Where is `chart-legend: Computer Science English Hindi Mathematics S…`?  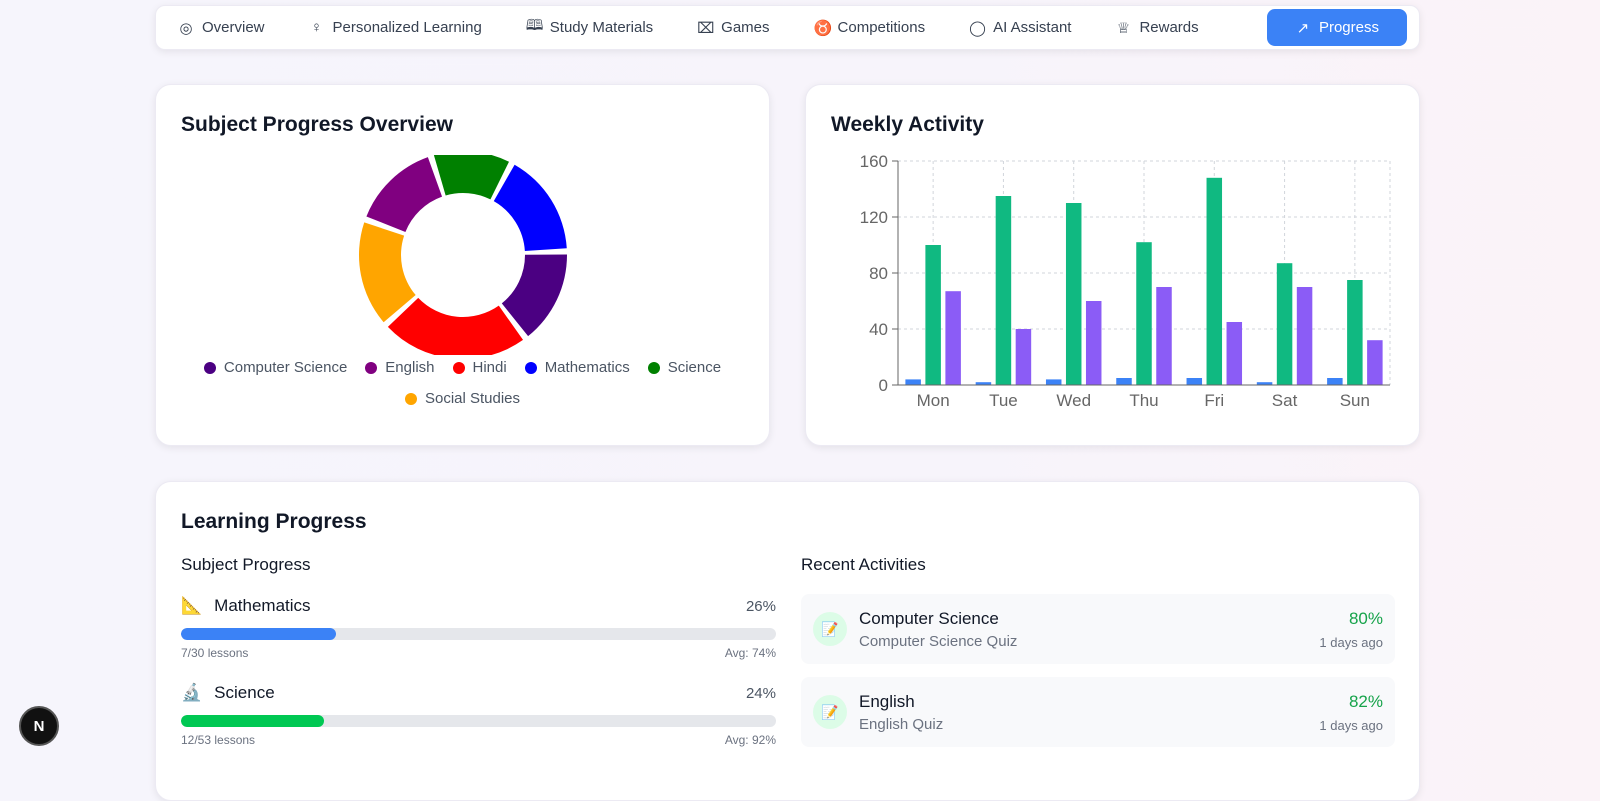
chart-legend: Computer Science English Hindi Mathematics S… is located at coordinates (462, 383).